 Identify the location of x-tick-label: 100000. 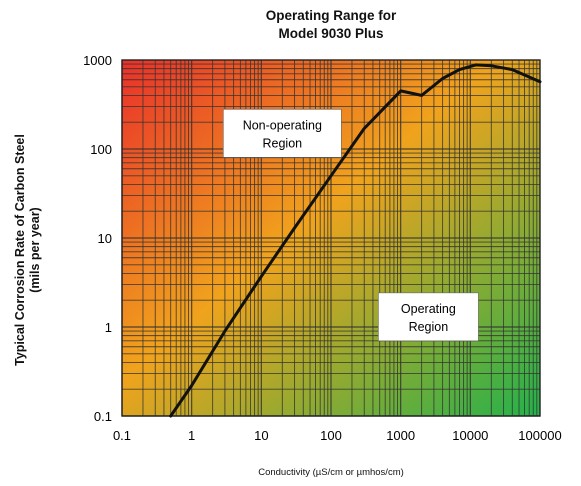
(539, 435).